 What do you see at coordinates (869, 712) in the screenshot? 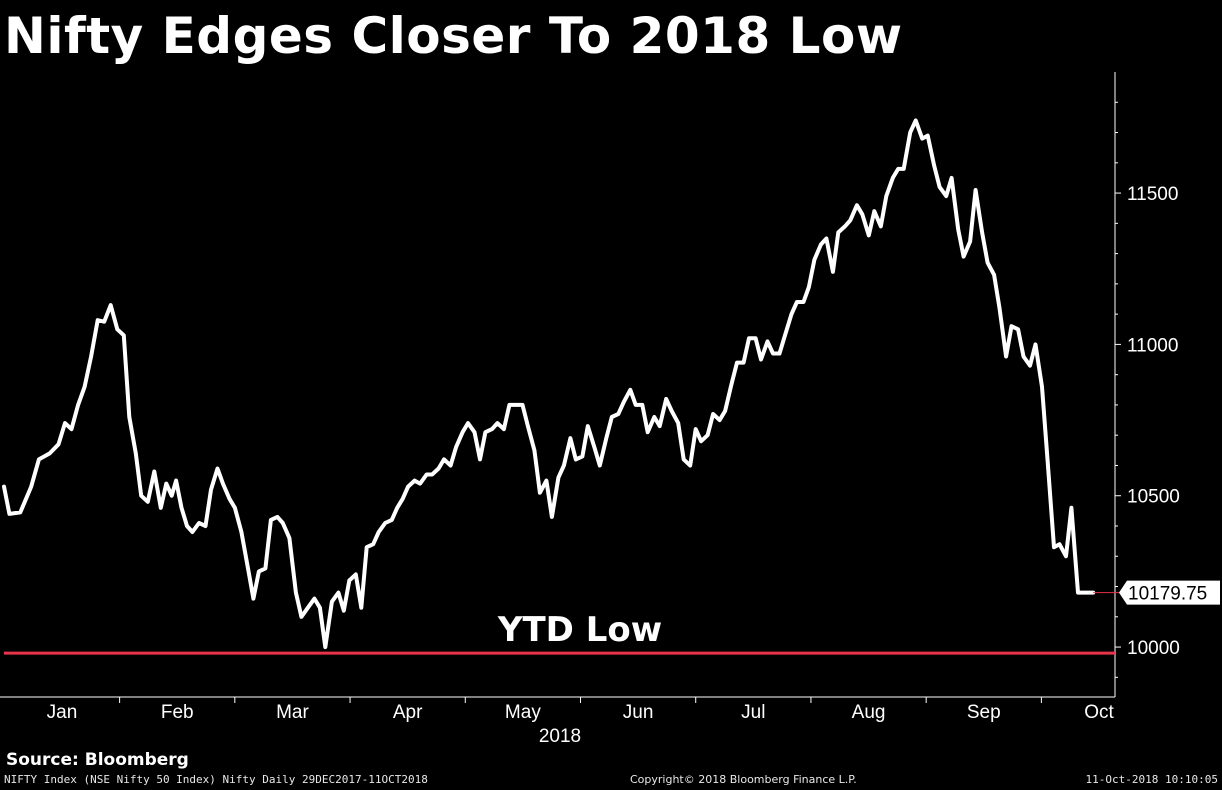
I see `x-tick-label: Aug` at bounding box center [869, 712].